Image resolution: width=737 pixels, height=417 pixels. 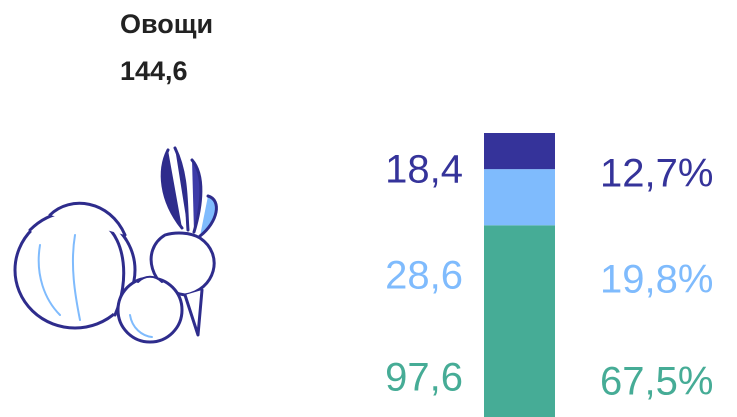 What do you see at coordinates (424, 170) in the screenshot?
I see `value-label: 18,4` at bounding box center [424, 170].